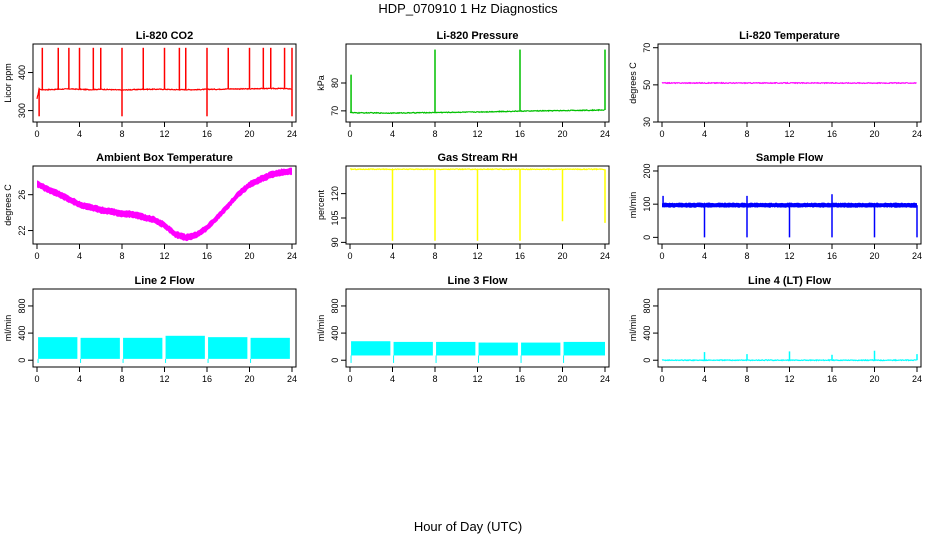 This screenshot has height=540, width=936. I want to click on y-tick-label: 105, so click(335, 217).